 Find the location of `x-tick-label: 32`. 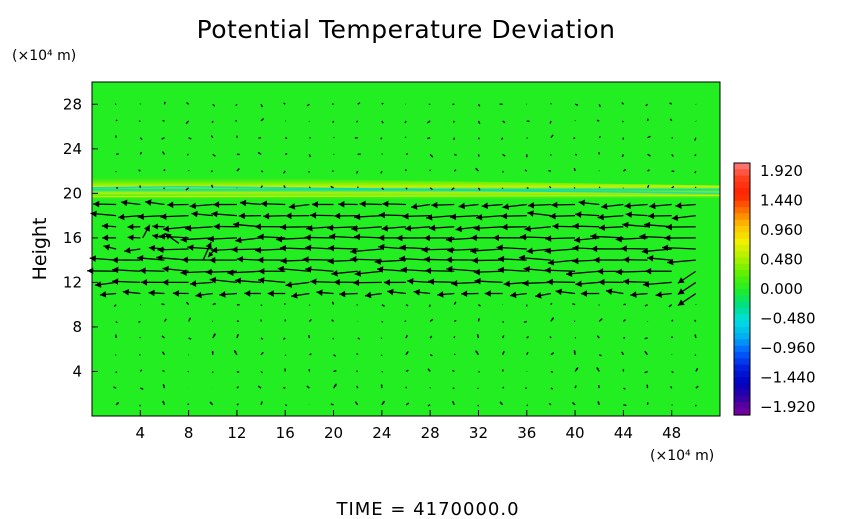

x-tick-label: 32 is located at coordinates (478, 433).